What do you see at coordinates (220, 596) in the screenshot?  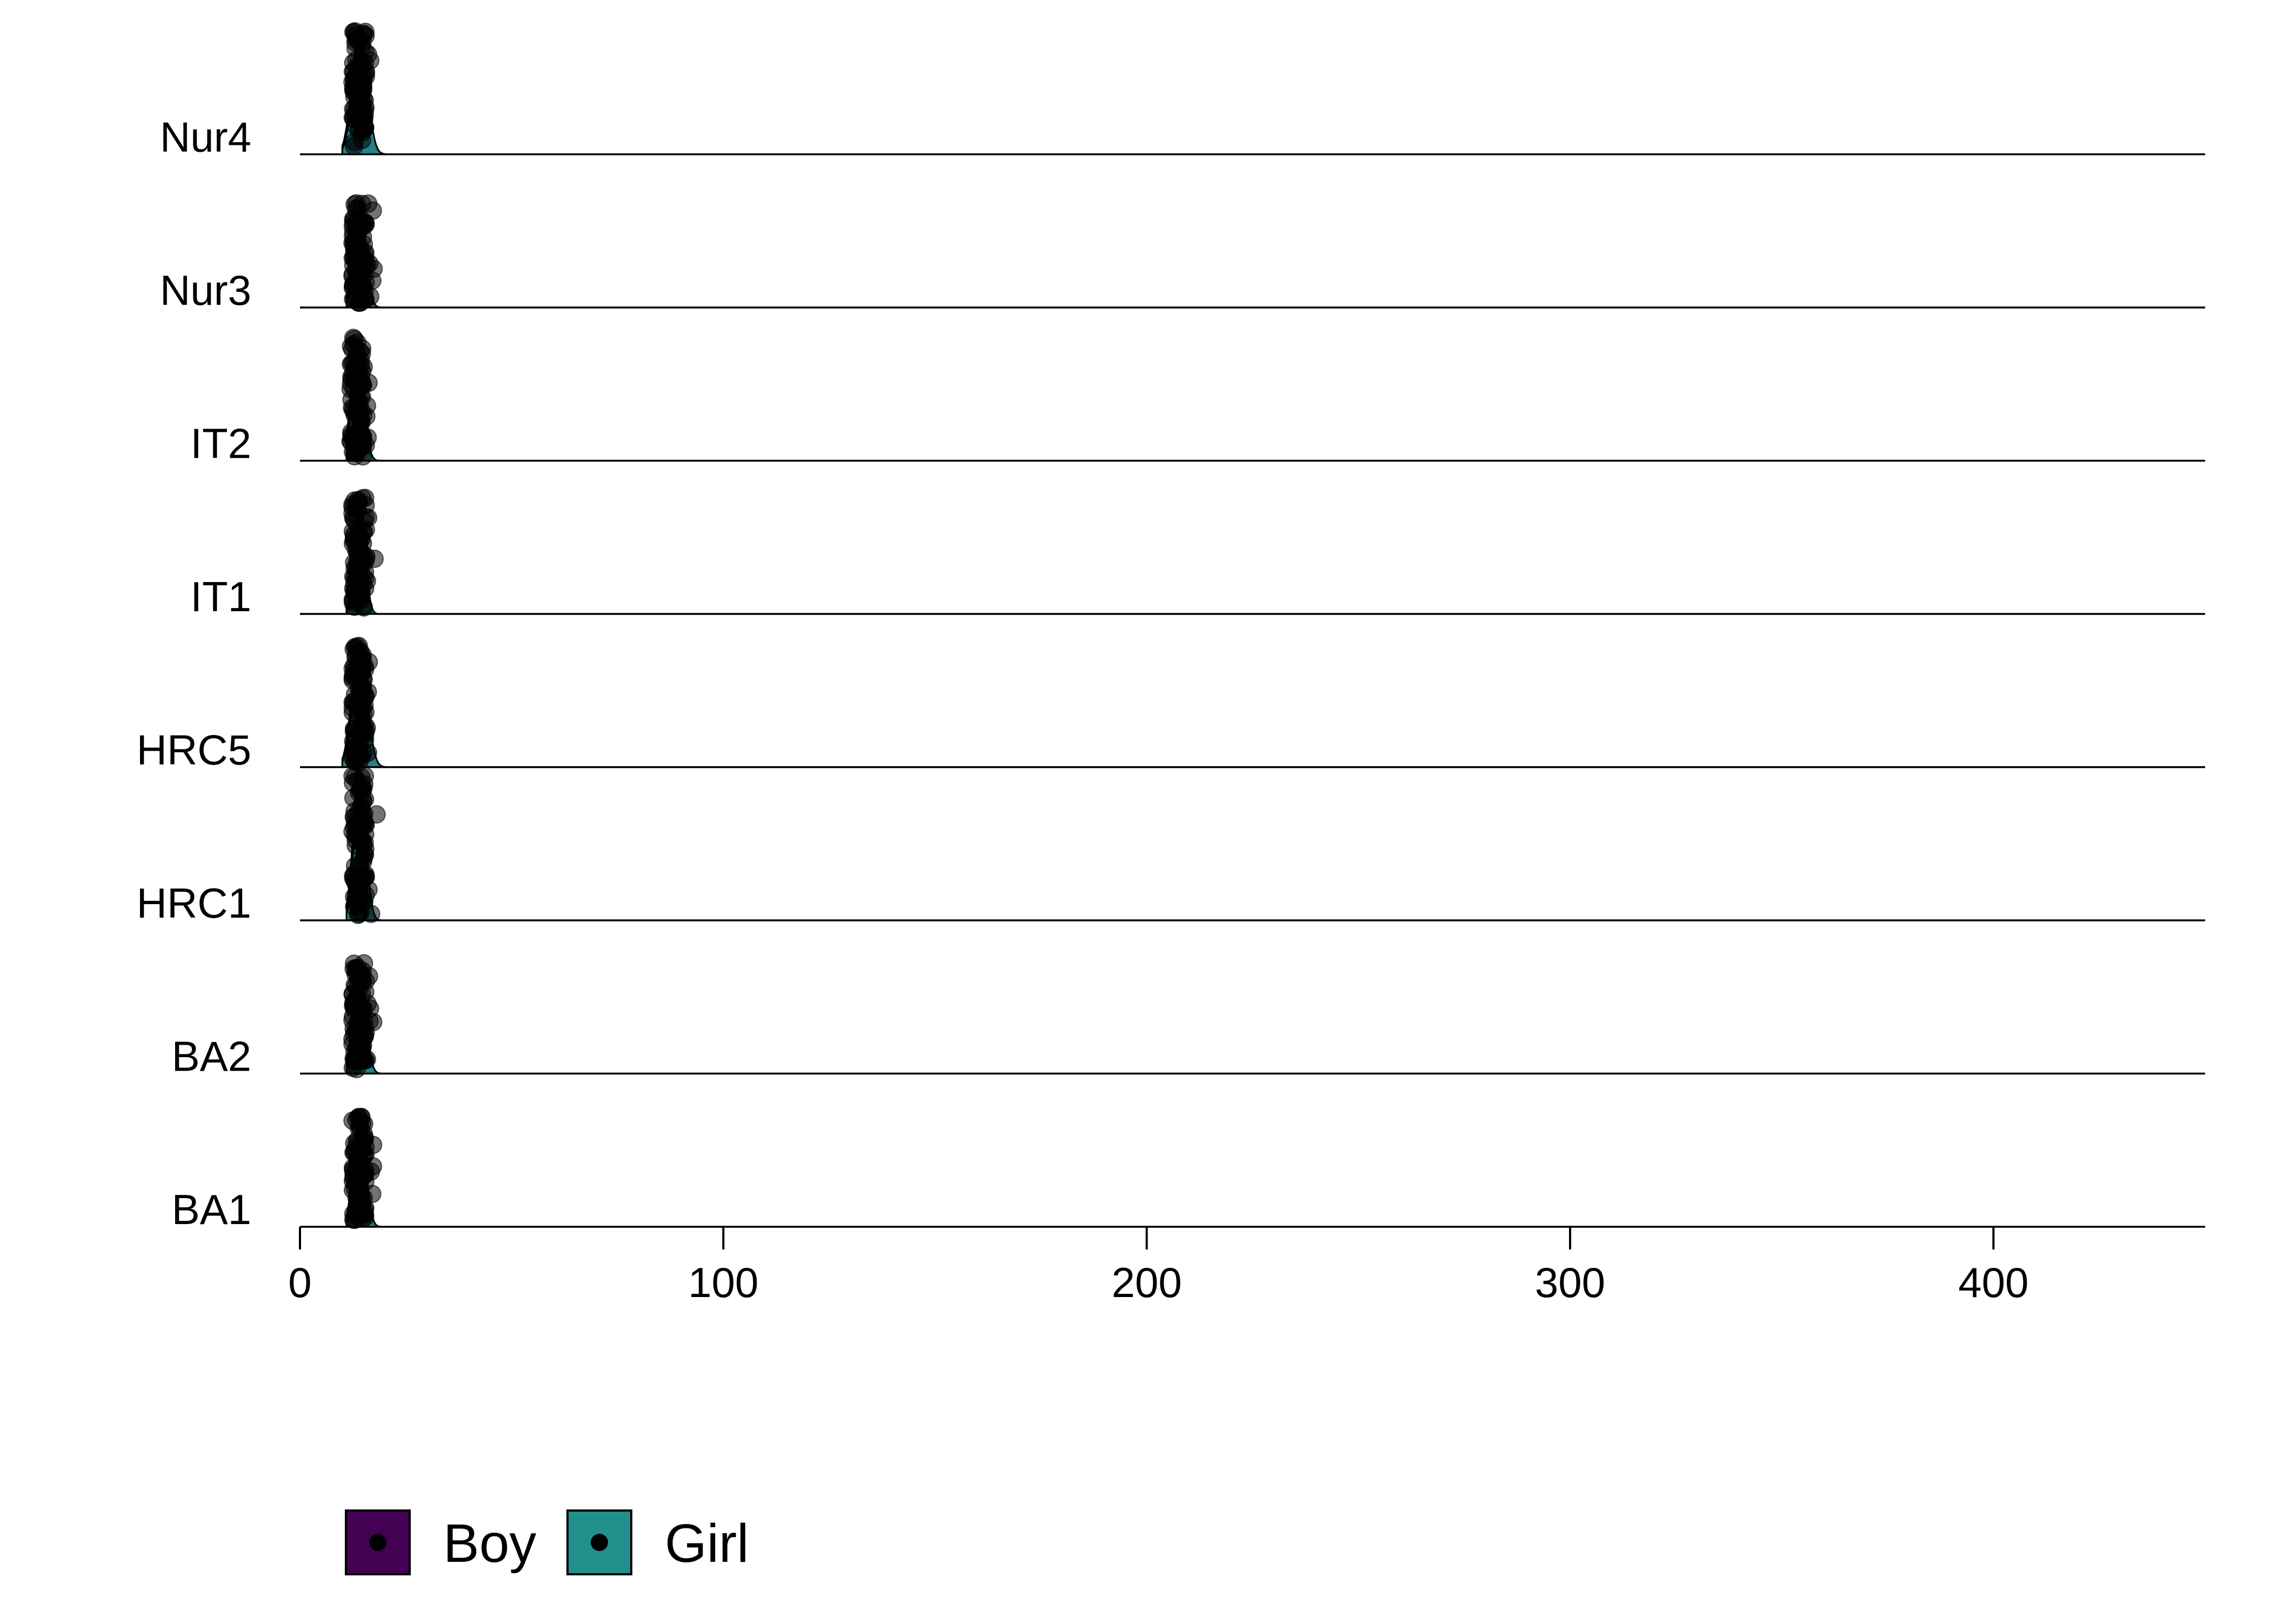 I see `y-label-it1: IT1` at bounding box center [220, 596].